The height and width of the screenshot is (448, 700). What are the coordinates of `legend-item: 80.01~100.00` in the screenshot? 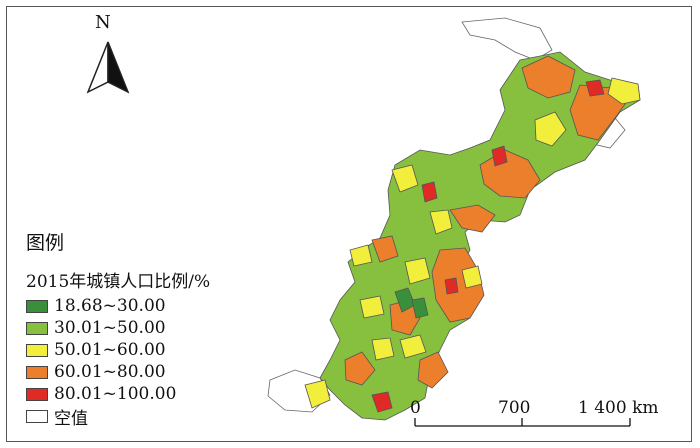 It's located at (118, 394).